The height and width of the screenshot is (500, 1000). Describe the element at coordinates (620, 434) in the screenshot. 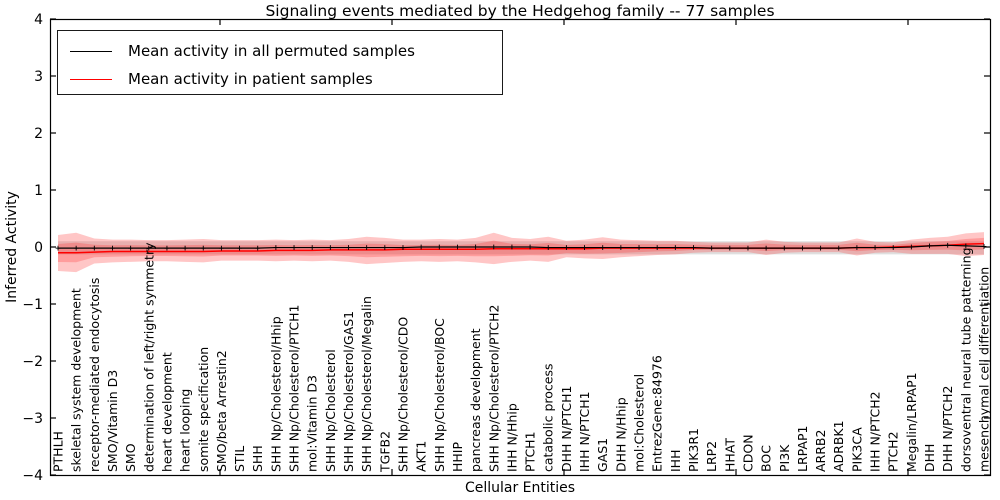

I see `x-tick-label: DHH N/Hhip` at that location.